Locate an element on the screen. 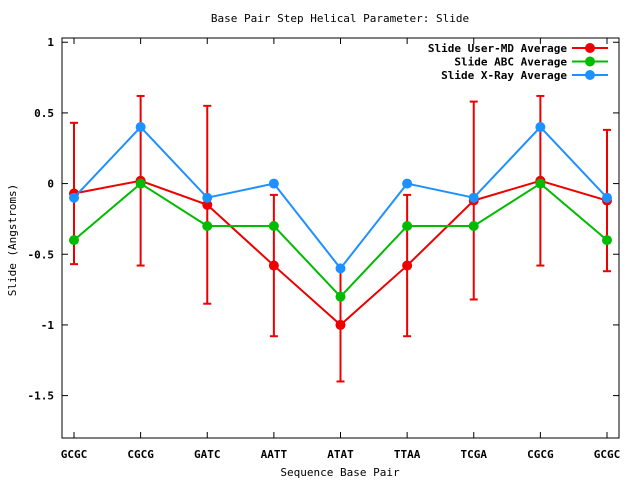 The image size is (640, 480). legend-item: Slide User-MD Average is located at coordinates (518, 48).